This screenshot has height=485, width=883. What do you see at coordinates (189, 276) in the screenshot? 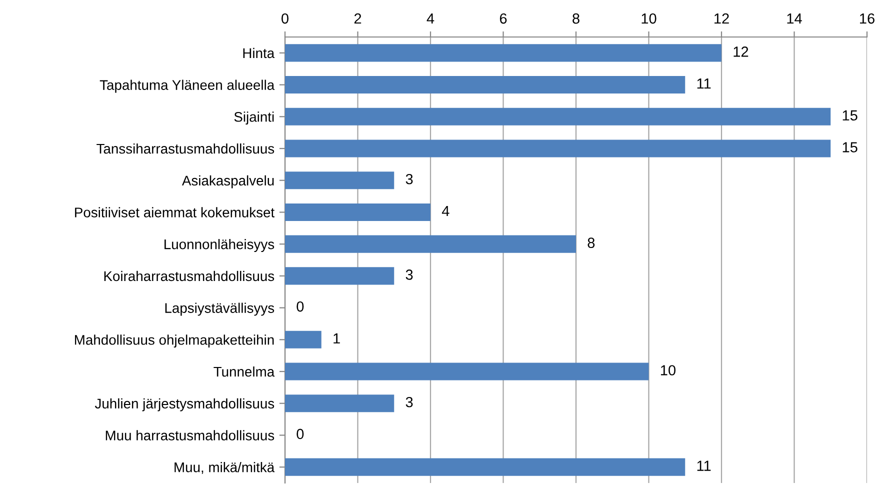
I see `y-tick-label: Koiraharrastusmahdollisuus` at bounding box center [189, 276].